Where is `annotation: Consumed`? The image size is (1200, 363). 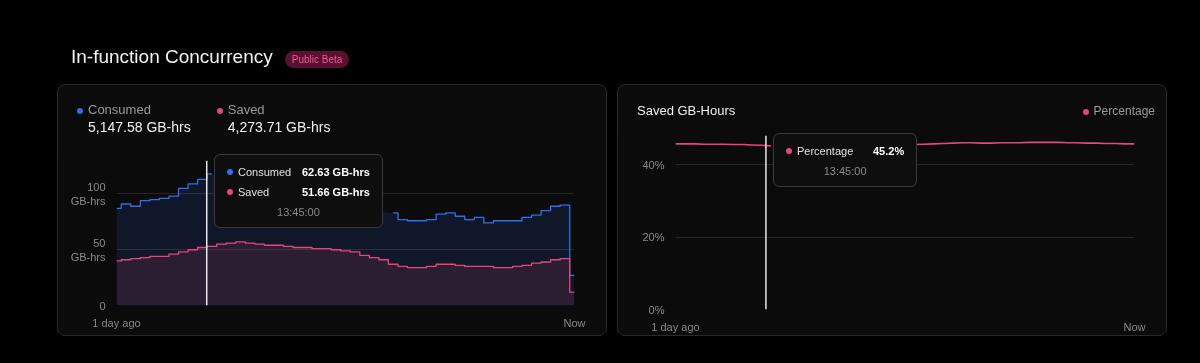 annotation: Consumed is located at coordinates (265, 172).